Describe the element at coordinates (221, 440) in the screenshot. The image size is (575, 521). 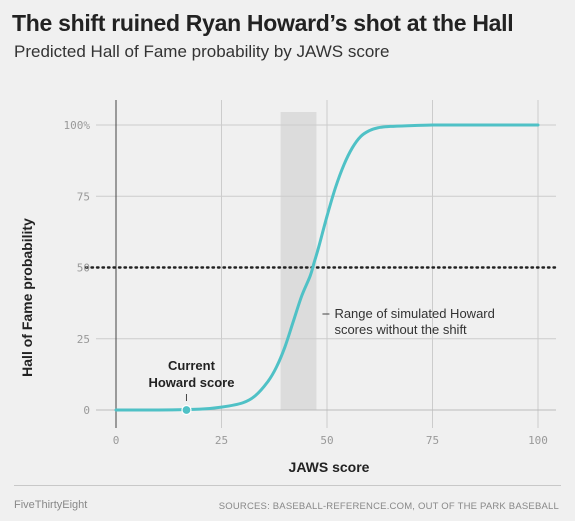
I see `x-tick-label: 25` at that location.